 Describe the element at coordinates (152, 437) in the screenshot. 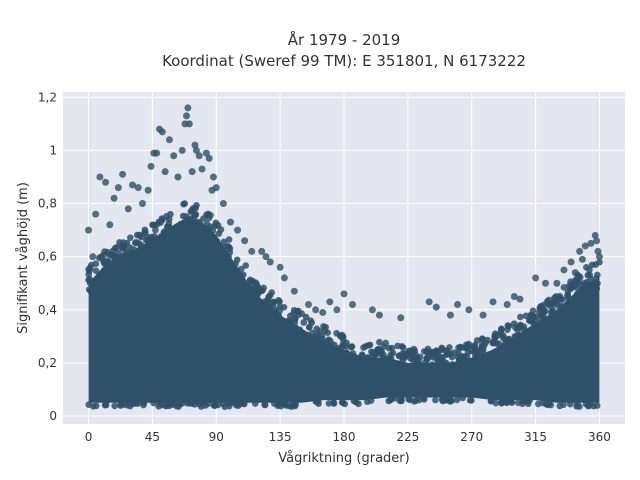

I see `x-tick-label: 45` at that location.